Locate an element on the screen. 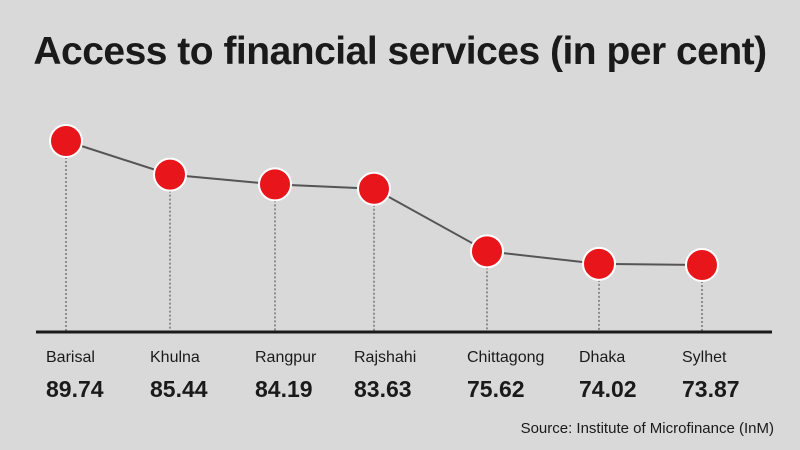  data-point-barisal is located at coordinates (66, 141).